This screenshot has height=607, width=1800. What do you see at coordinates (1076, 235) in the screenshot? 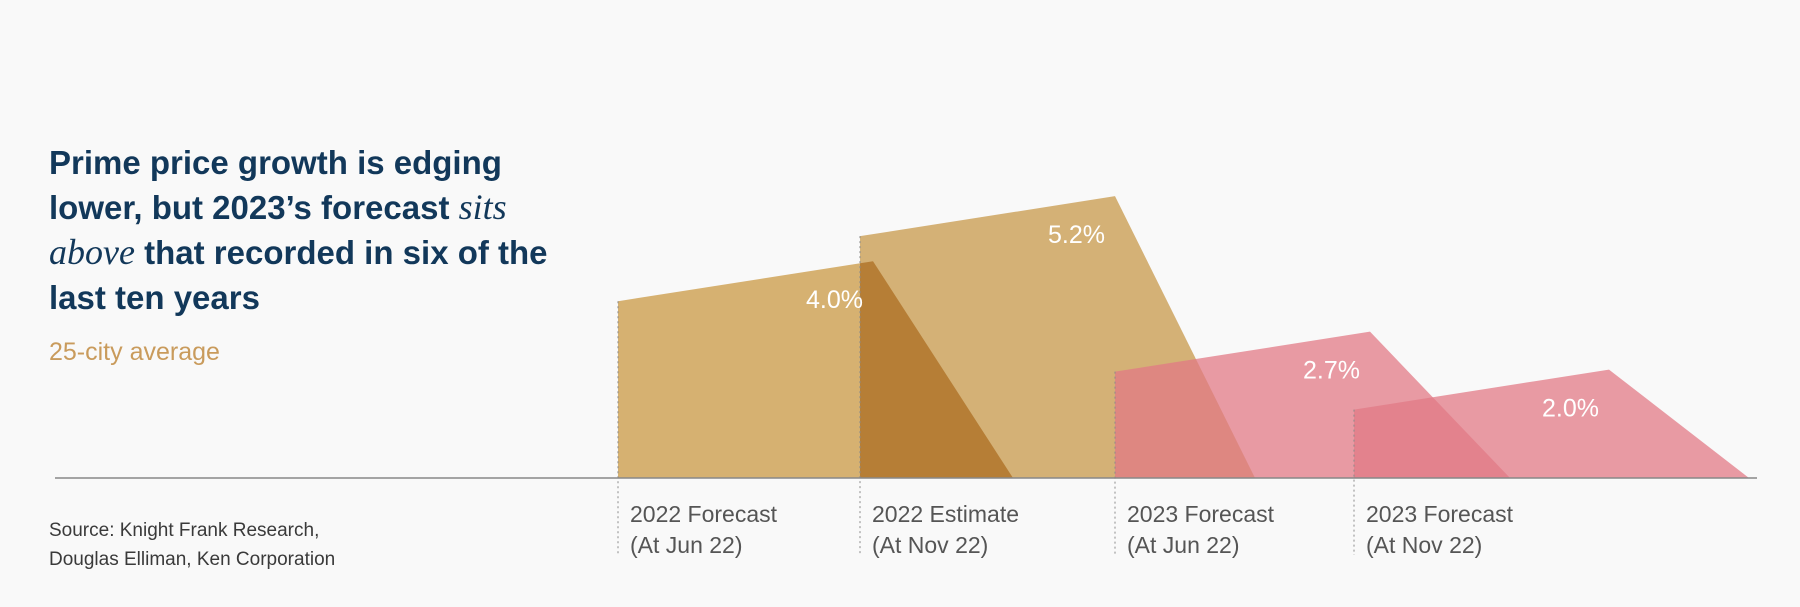
I see `value-label-2: 5.2%` at bounding box center [1076, 235].